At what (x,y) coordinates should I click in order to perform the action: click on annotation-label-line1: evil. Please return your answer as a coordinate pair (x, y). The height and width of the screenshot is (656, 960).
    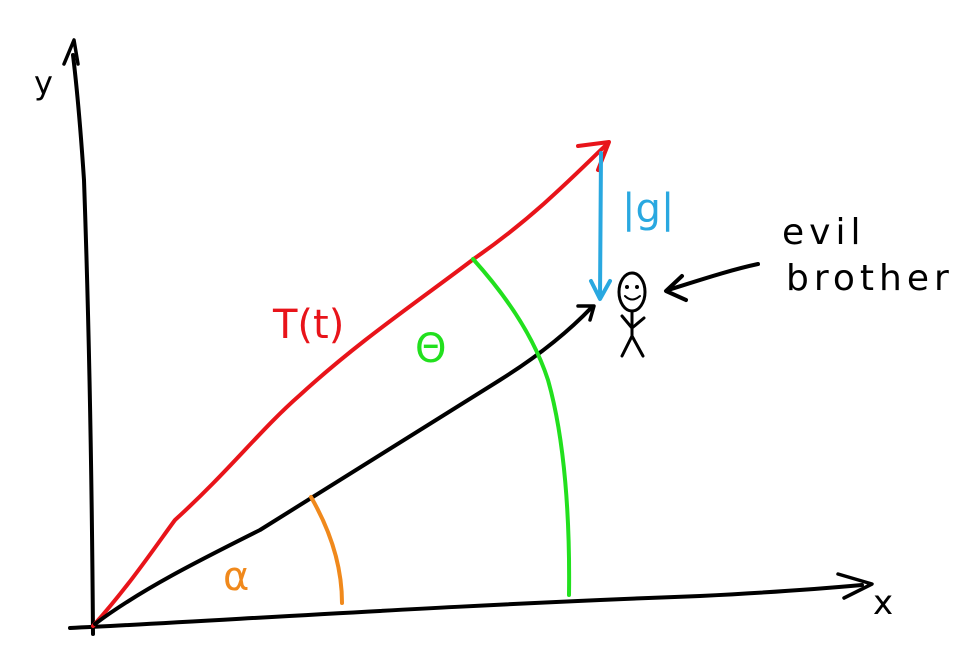
    Looking at the image, I should click on (823, 232).